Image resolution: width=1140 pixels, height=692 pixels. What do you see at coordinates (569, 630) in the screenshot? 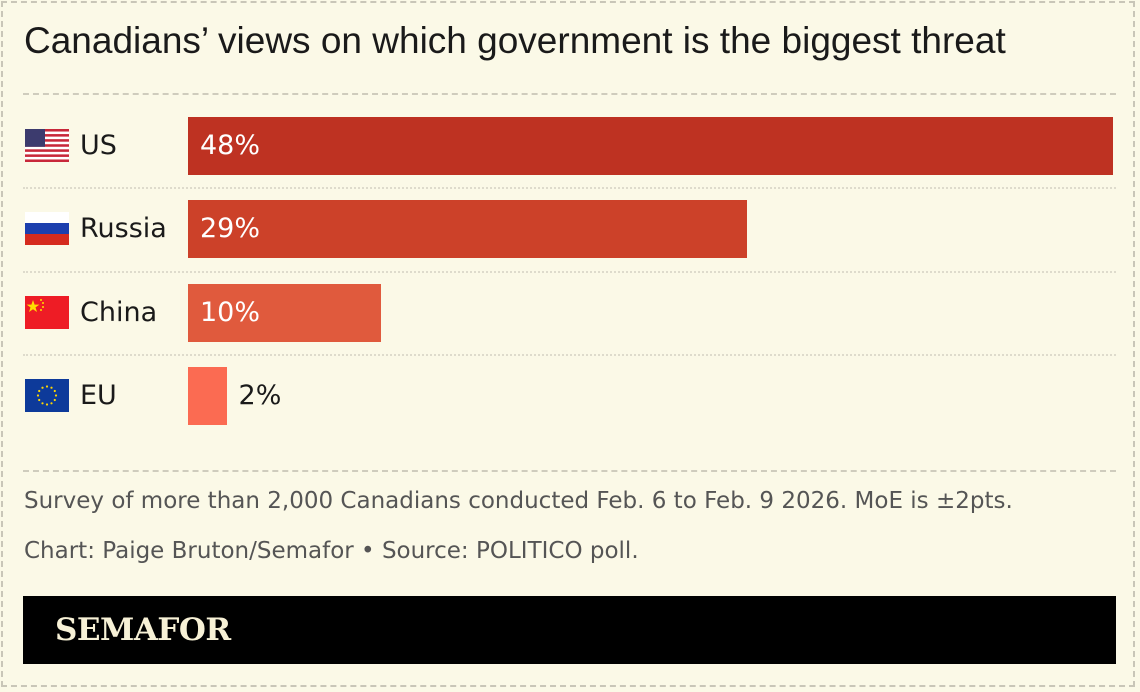
I see `brand-banner: SEMAFOR` at bounding box center [569, 630].